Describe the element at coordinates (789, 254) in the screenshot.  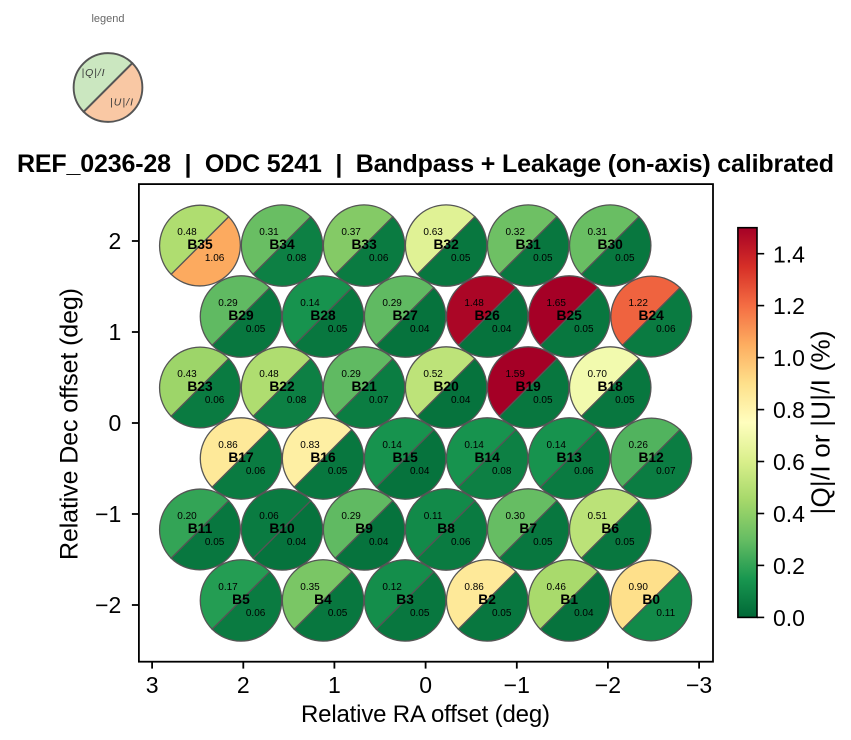
I see `svg-text: 1.4` at that location.